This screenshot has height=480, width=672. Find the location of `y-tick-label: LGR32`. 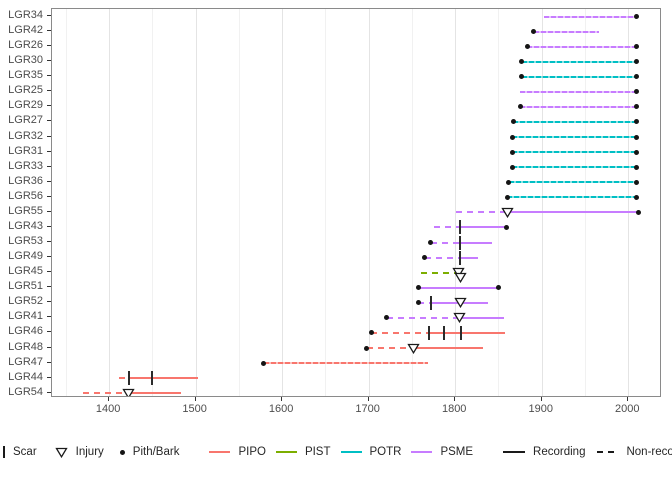

y-tick-label: LGR32 is located at coordinates (25, 135).